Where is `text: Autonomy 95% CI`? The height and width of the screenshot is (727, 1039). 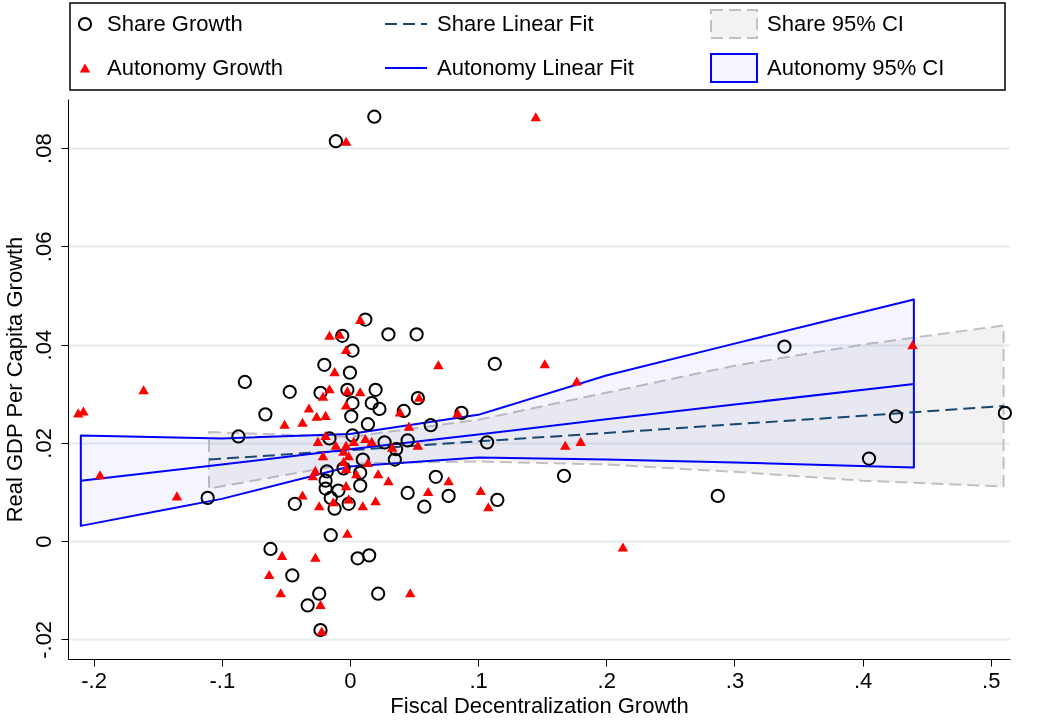
text: Autonomy 95% CI is located at coordinates (856, 67).